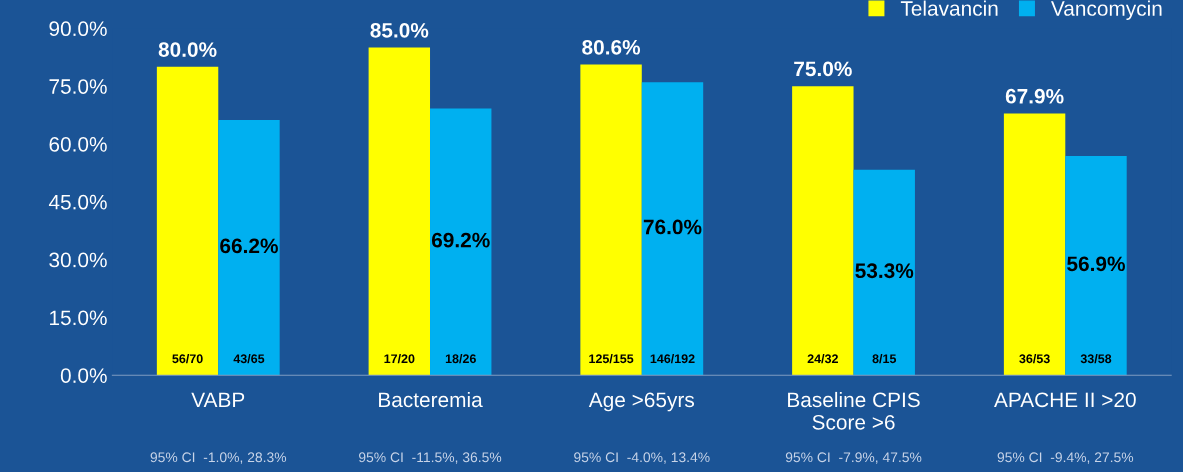 This screenshot has width=1183, height=472. I want to click on y-tick-label: 45.0%, so click(77, 202).